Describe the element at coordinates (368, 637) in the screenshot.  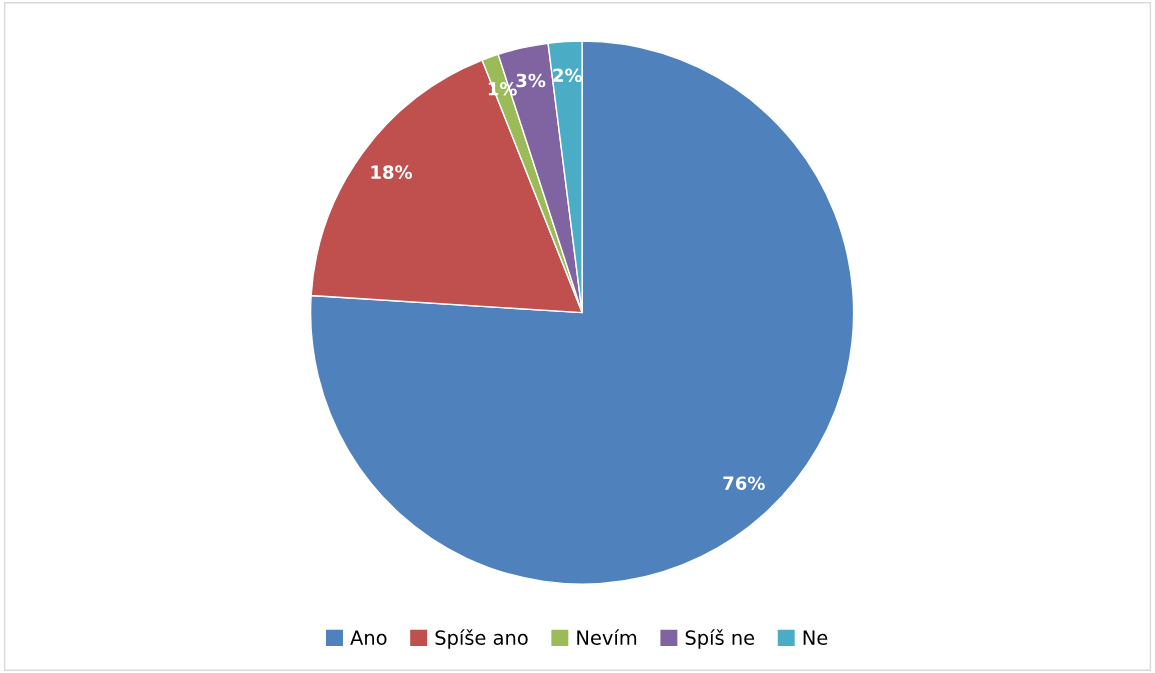
I see `legend-label: Ano` at that location.